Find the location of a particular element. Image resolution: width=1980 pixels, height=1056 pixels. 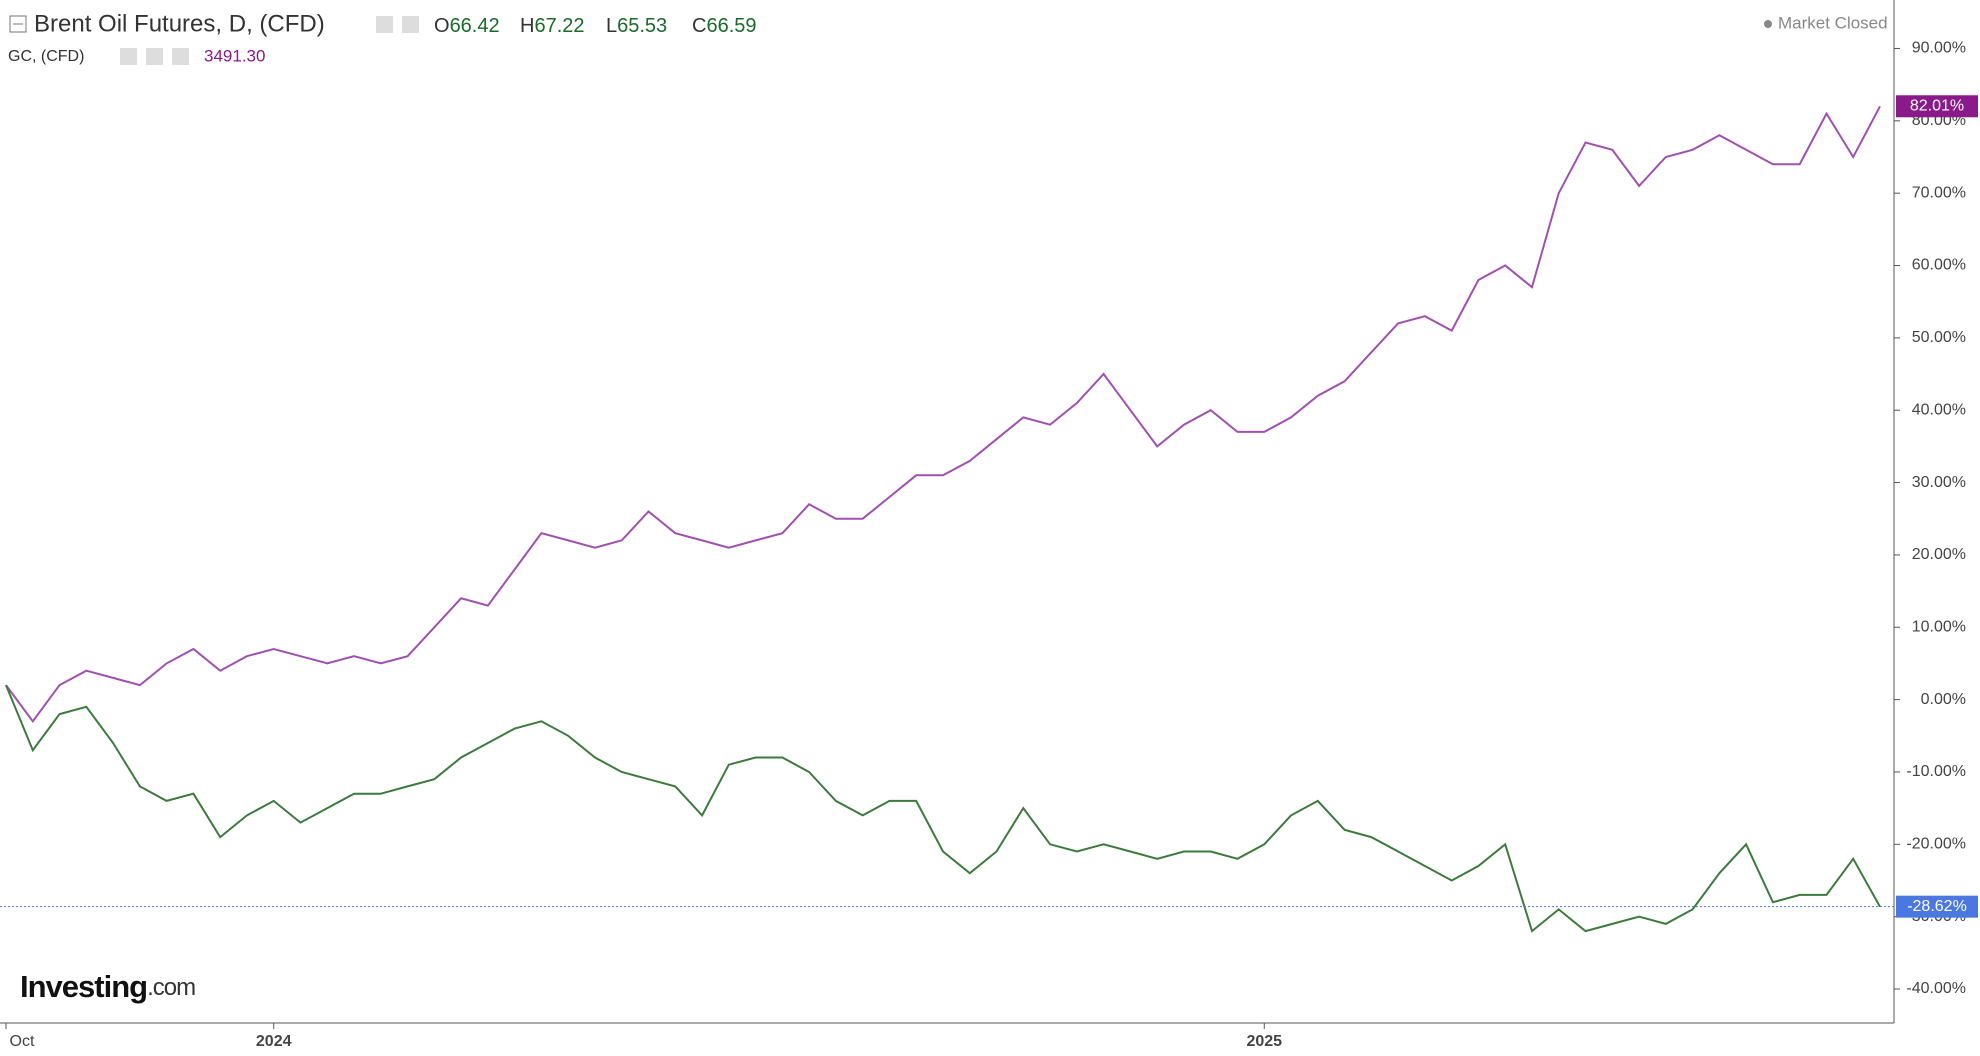

ohlc-label: H is located at coordinates (527, 26).